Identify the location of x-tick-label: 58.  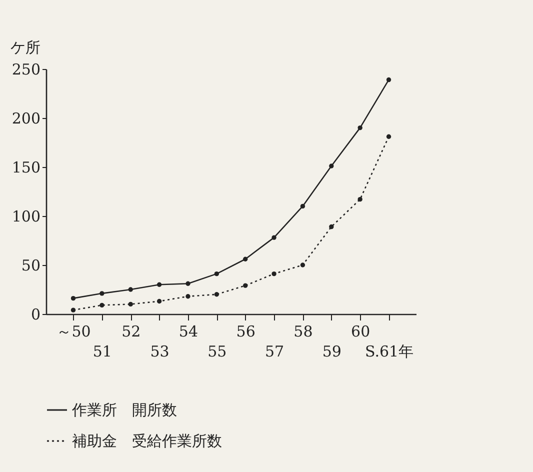
(303, 331).